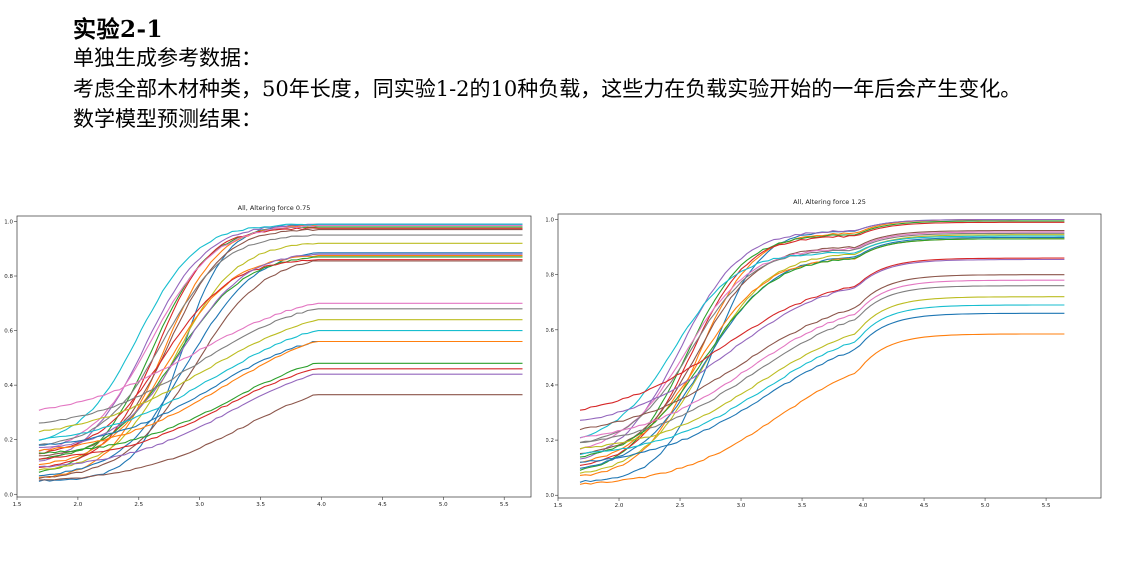  I want to click on experiment-heading: 实验2-1, so click(118, 29).